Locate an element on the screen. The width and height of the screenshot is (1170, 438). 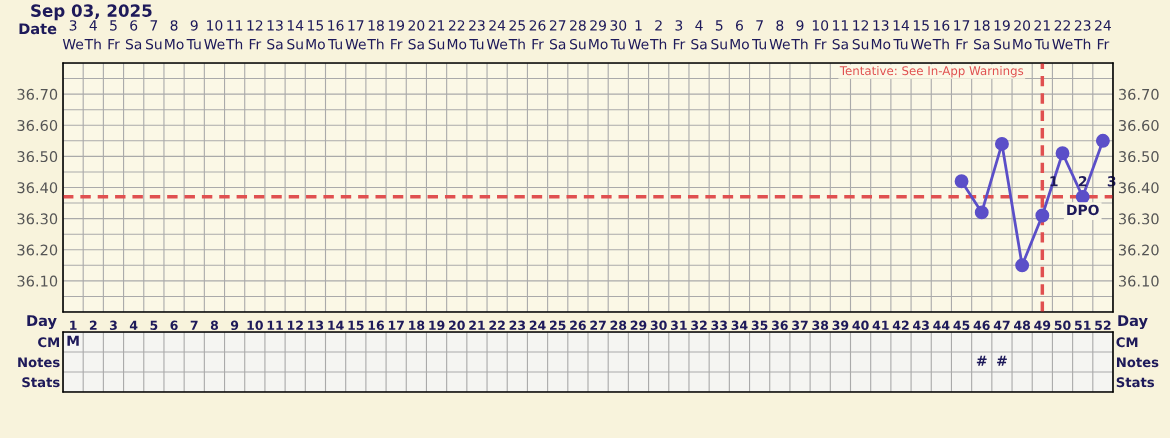
x-tick-label: 13 is located at coordinates (316, 325).